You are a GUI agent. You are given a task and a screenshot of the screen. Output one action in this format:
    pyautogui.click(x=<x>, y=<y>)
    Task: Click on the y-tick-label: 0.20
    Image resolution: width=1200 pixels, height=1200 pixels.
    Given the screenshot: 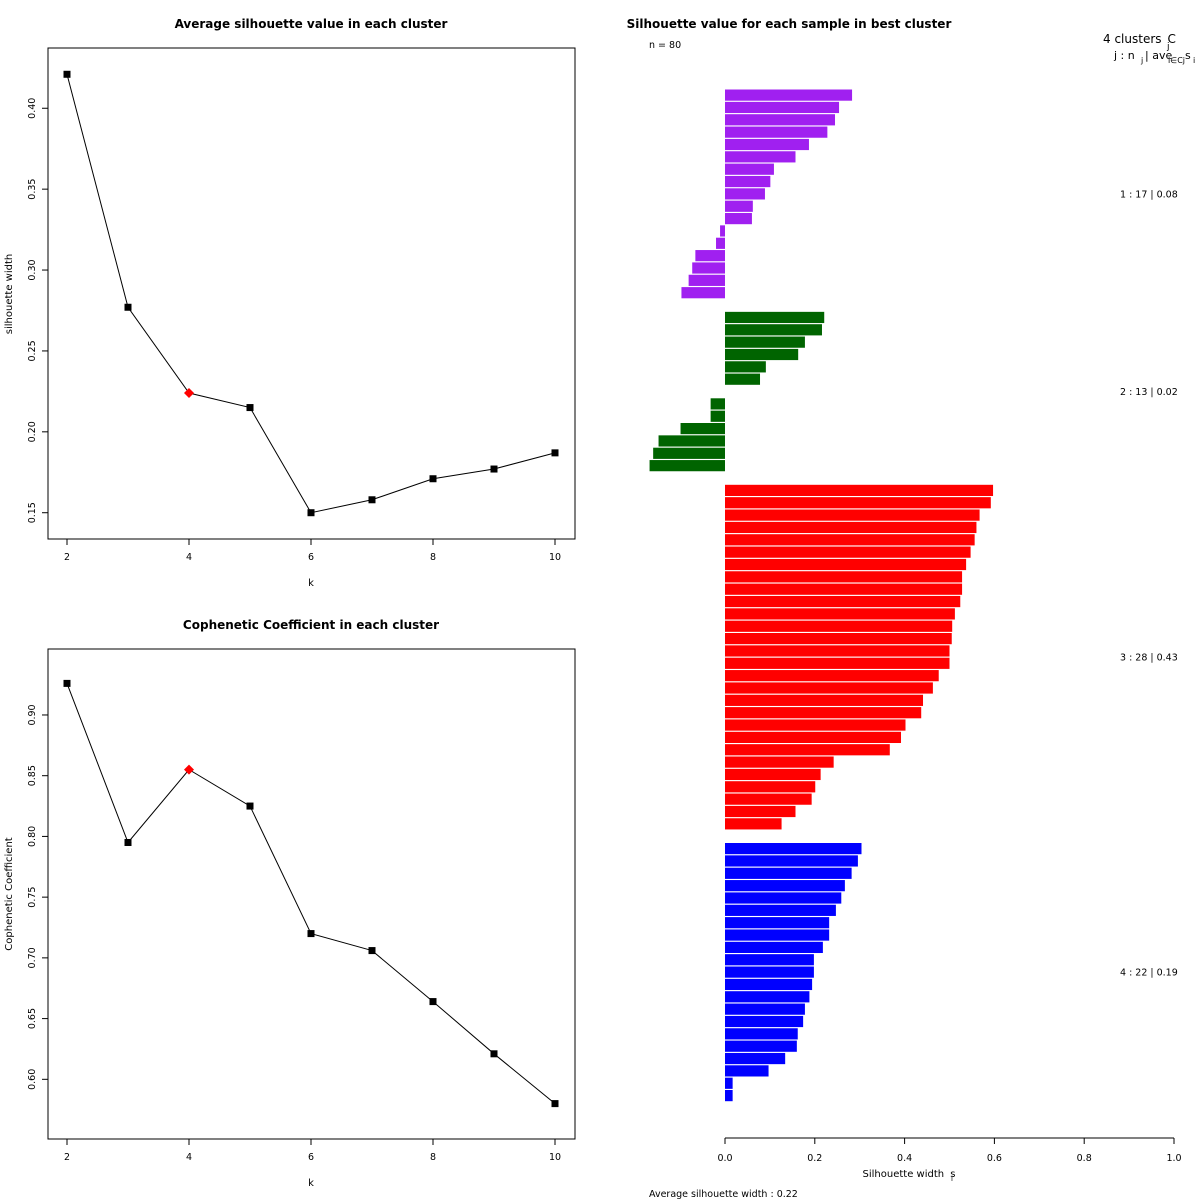 What is the action you would take?
    pyautogui.click(x=32, y=431)
    